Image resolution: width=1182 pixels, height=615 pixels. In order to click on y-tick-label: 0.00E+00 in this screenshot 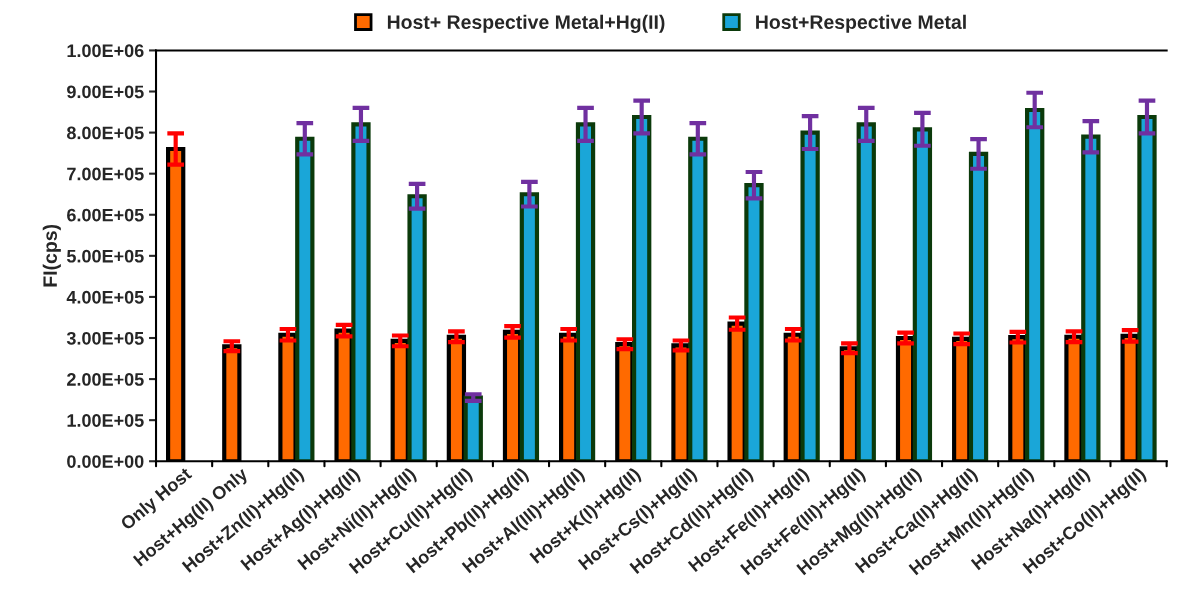, I will do `click(105, 461)`.